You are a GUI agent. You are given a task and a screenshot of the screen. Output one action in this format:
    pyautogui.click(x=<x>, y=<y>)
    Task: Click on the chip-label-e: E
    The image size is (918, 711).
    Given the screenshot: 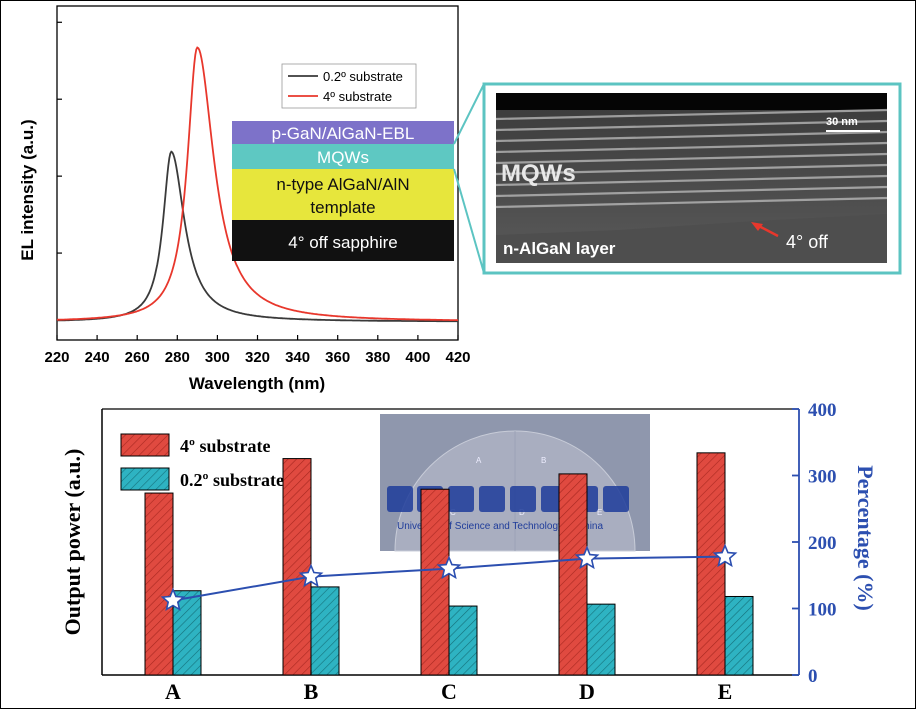 What is the action you would take?
    pyautogui.click(x=599, y=512)
    